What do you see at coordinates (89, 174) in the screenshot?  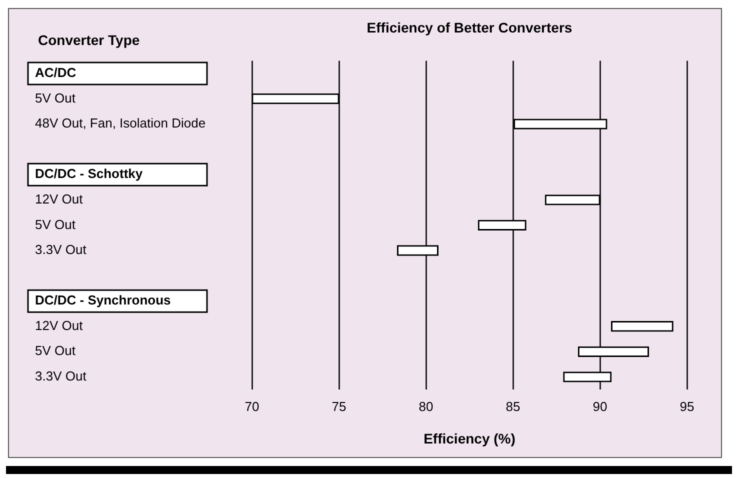 I see `y-tick-label: DC/DC - Schottky` at bounding box center [89, 174].